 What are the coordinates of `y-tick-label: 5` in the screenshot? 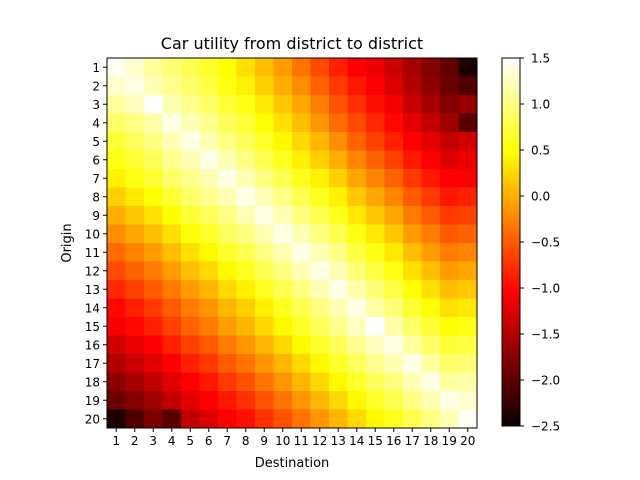 It's located at (96, 142).